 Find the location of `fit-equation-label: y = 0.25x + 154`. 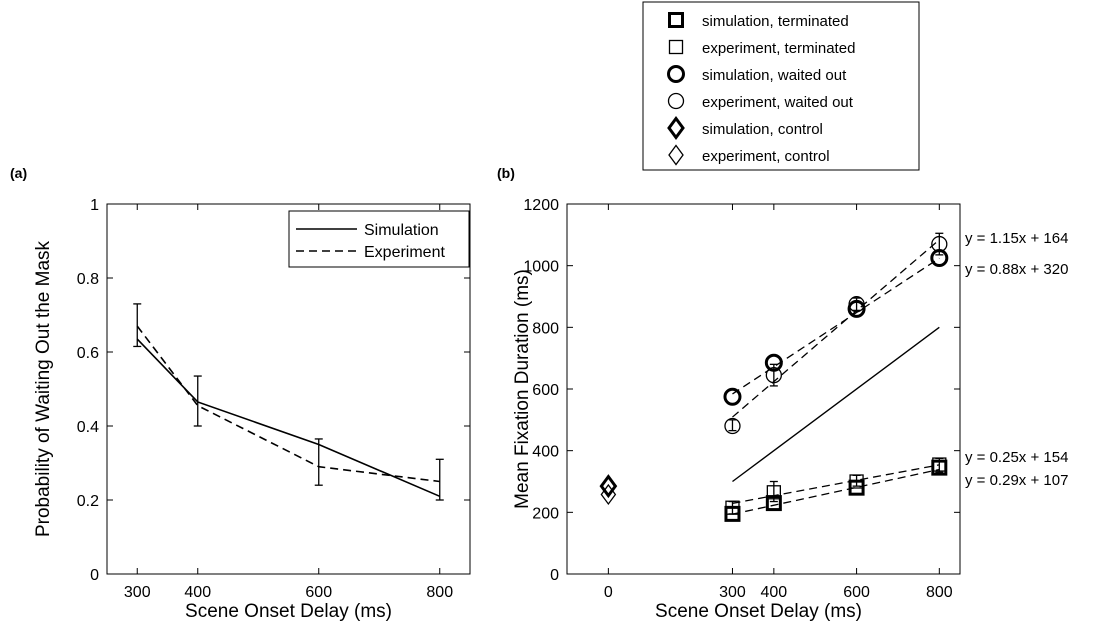

fit-equation-label: y = 0.25x + 154 is located at coordinates (1016, 457).